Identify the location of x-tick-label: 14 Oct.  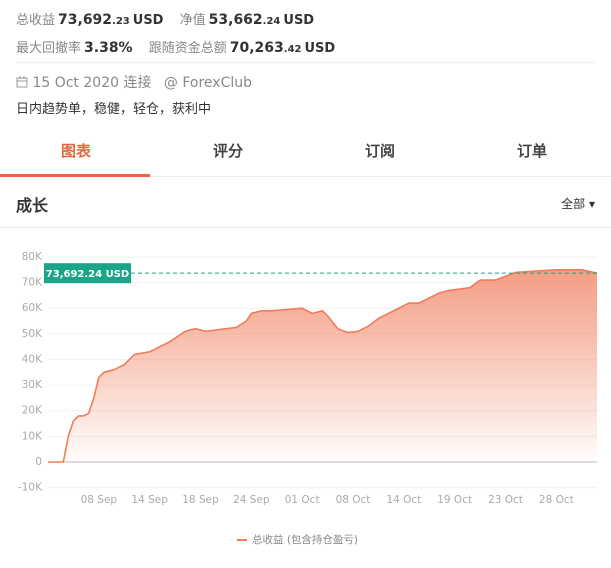
(403, 500).